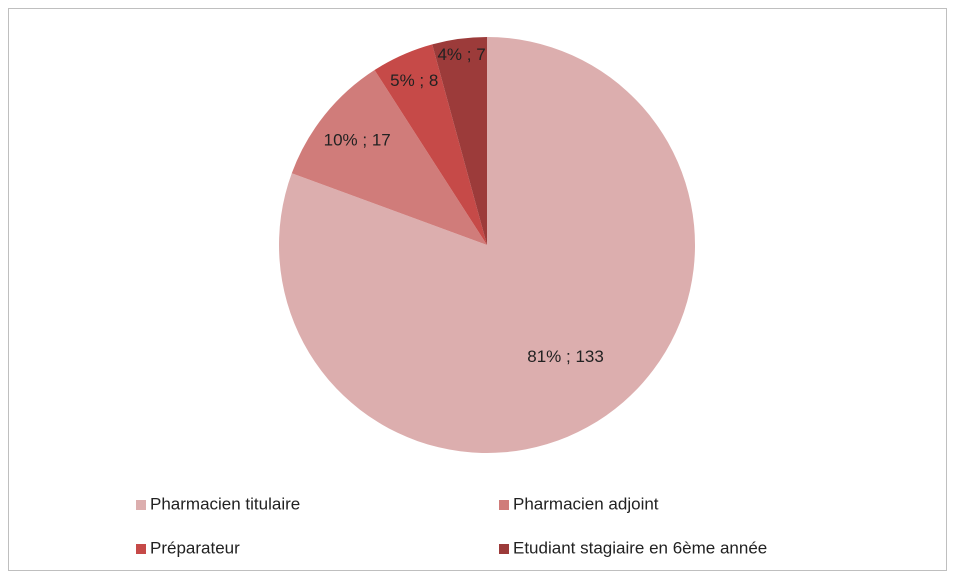  I want to click on data-label: 4% ; 7, so click(461, 54).